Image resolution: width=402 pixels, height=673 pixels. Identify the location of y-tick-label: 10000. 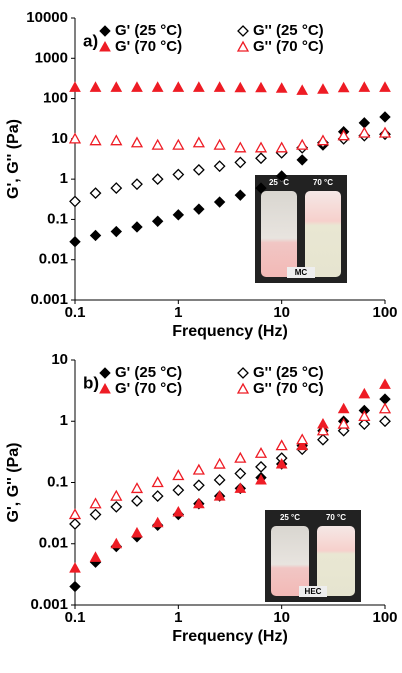
(47, 17).